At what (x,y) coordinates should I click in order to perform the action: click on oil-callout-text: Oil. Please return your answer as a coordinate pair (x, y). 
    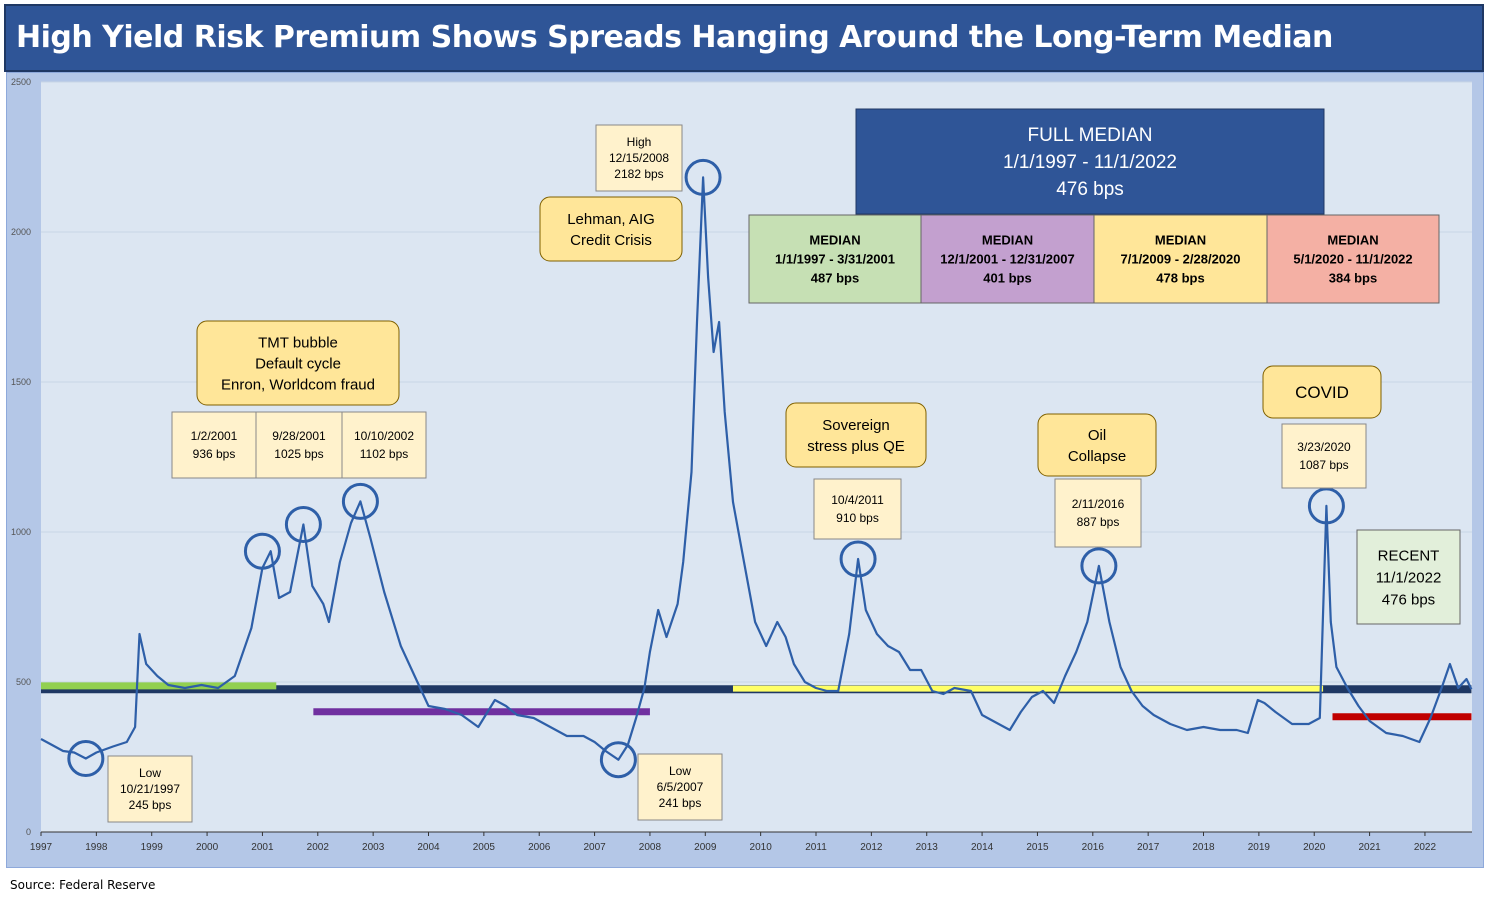
    Looking at the image, I should click on (1097, 435).